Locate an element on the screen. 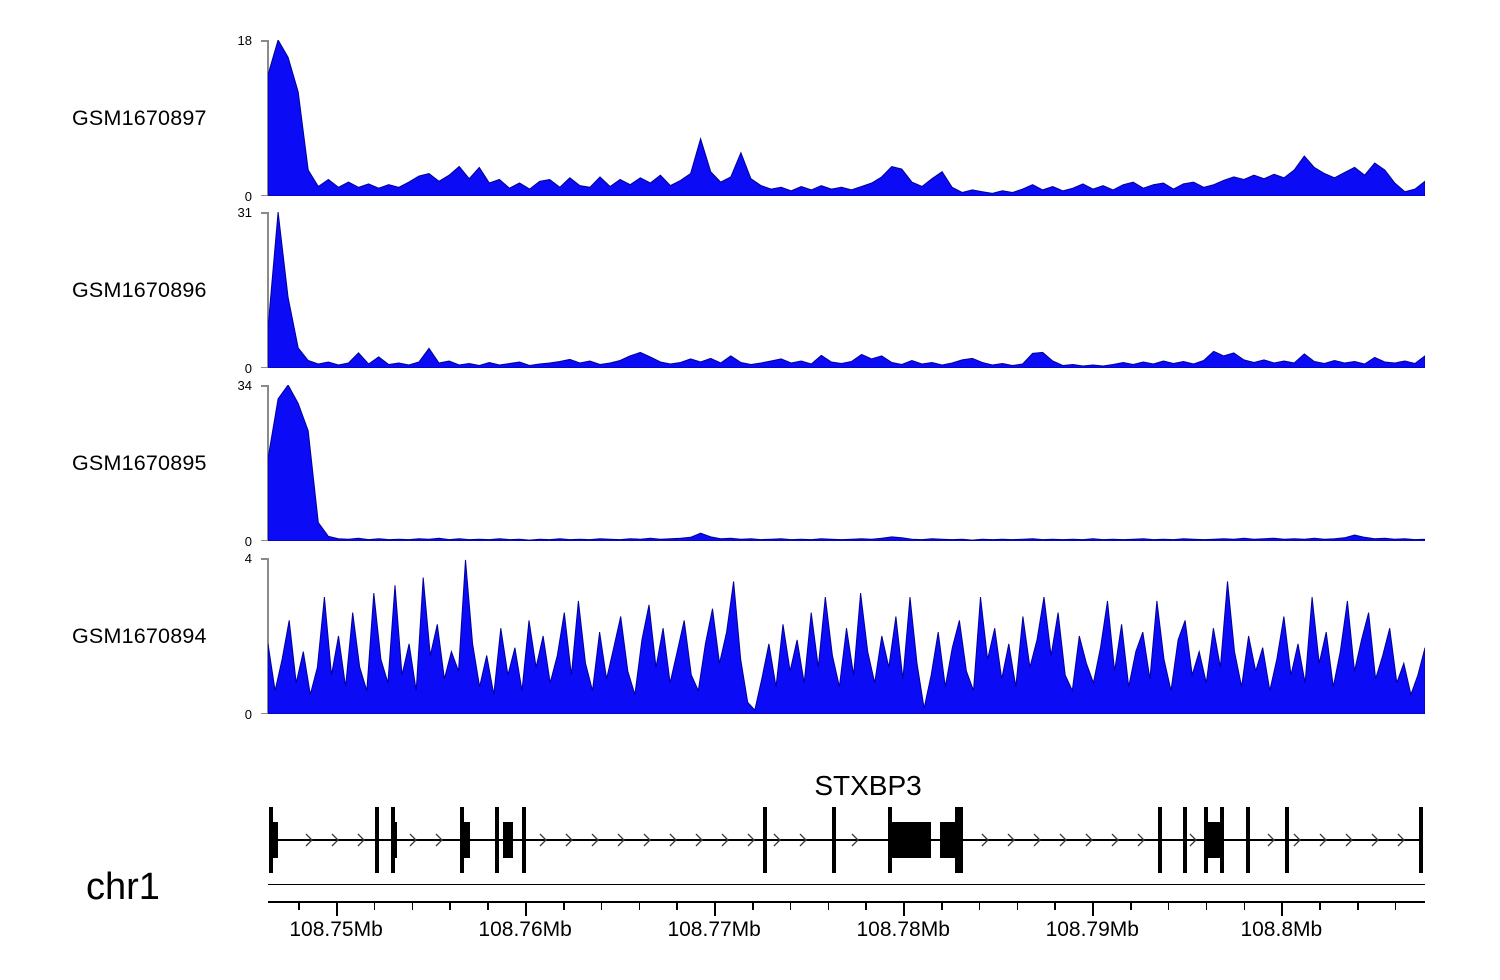 The height and width of the screenshot is (980, 1500). axis-separator-line is located at coordinates (846, 885).